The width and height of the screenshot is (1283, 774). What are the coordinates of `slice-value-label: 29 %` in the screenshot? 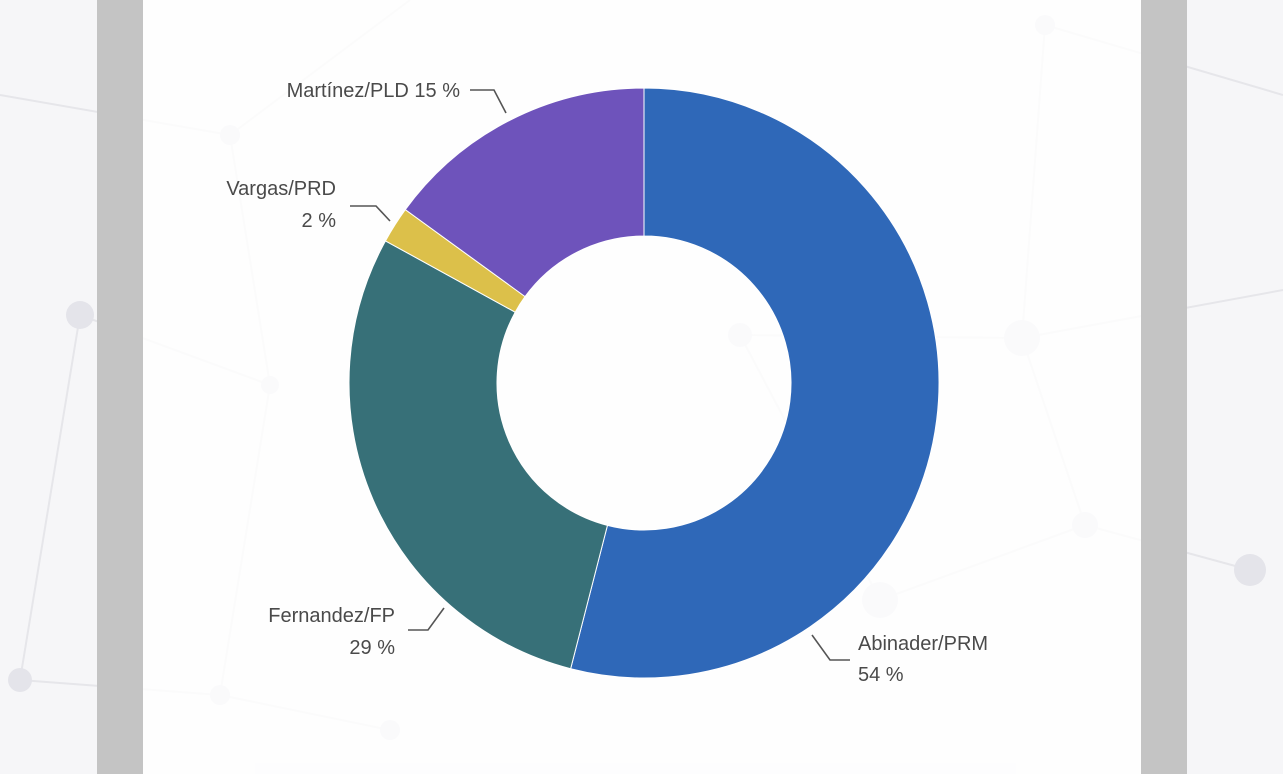 It's located at (372, 648).